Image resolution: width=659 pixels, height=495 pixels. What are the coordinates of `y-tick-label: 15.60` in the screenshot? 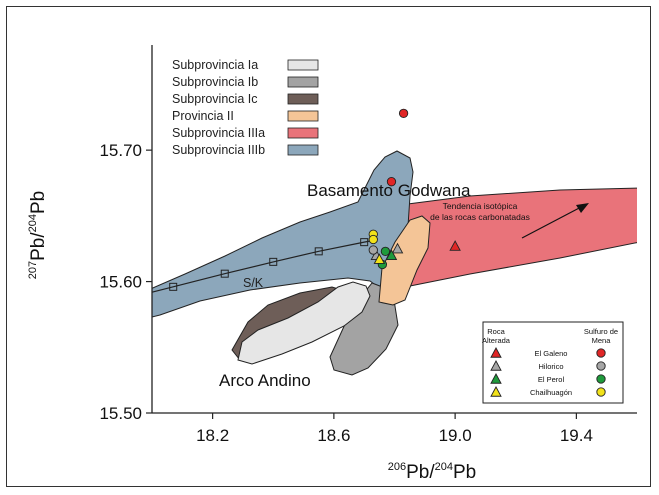 It's located at (120, 282).